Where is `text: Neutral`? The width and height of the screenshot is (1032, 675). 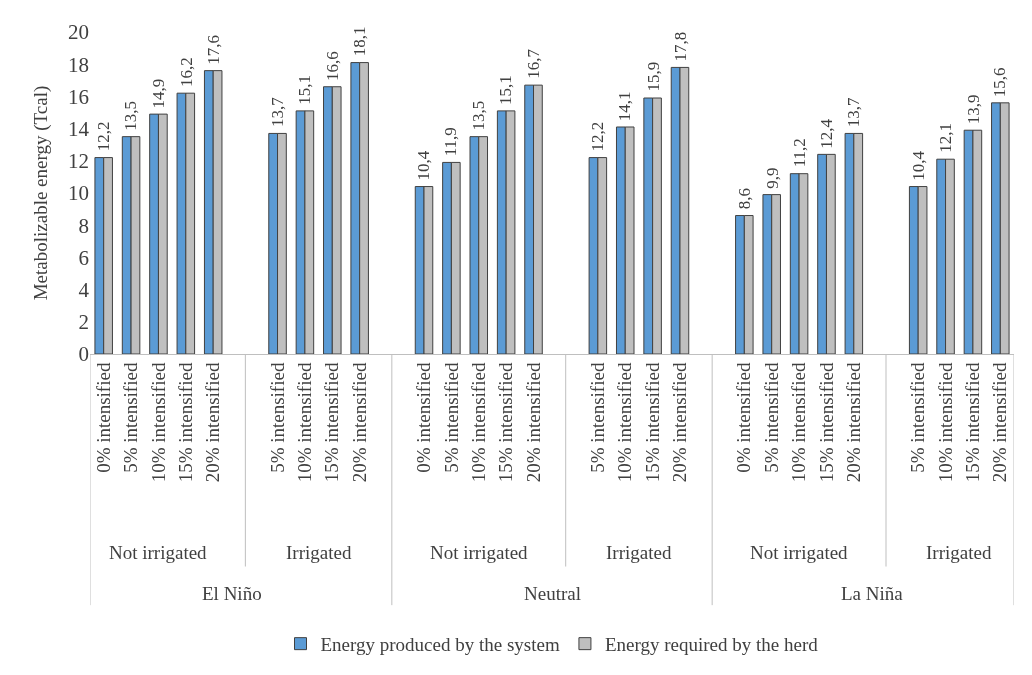
text: Neutral is located at coordinates (552, 593).